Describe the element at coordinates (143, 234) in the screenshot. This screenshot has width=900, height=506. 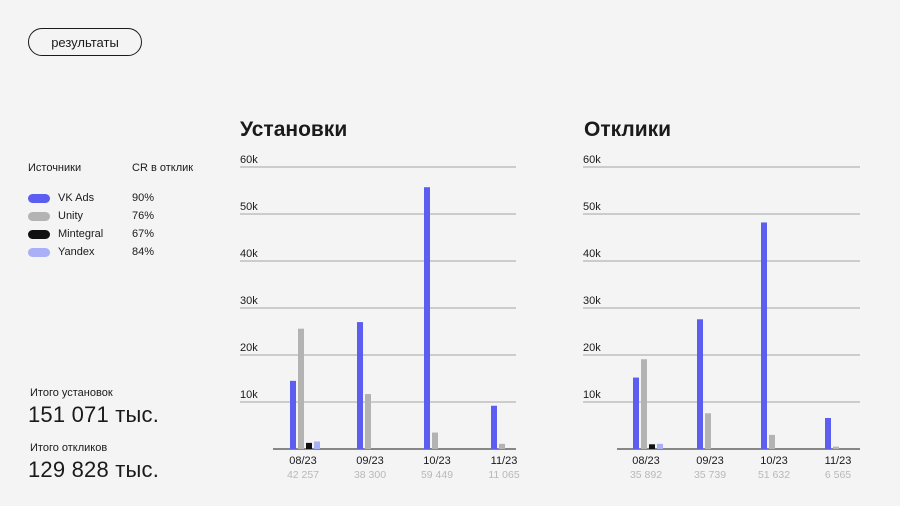
I see `legend-item-cr: 67%` at that location.